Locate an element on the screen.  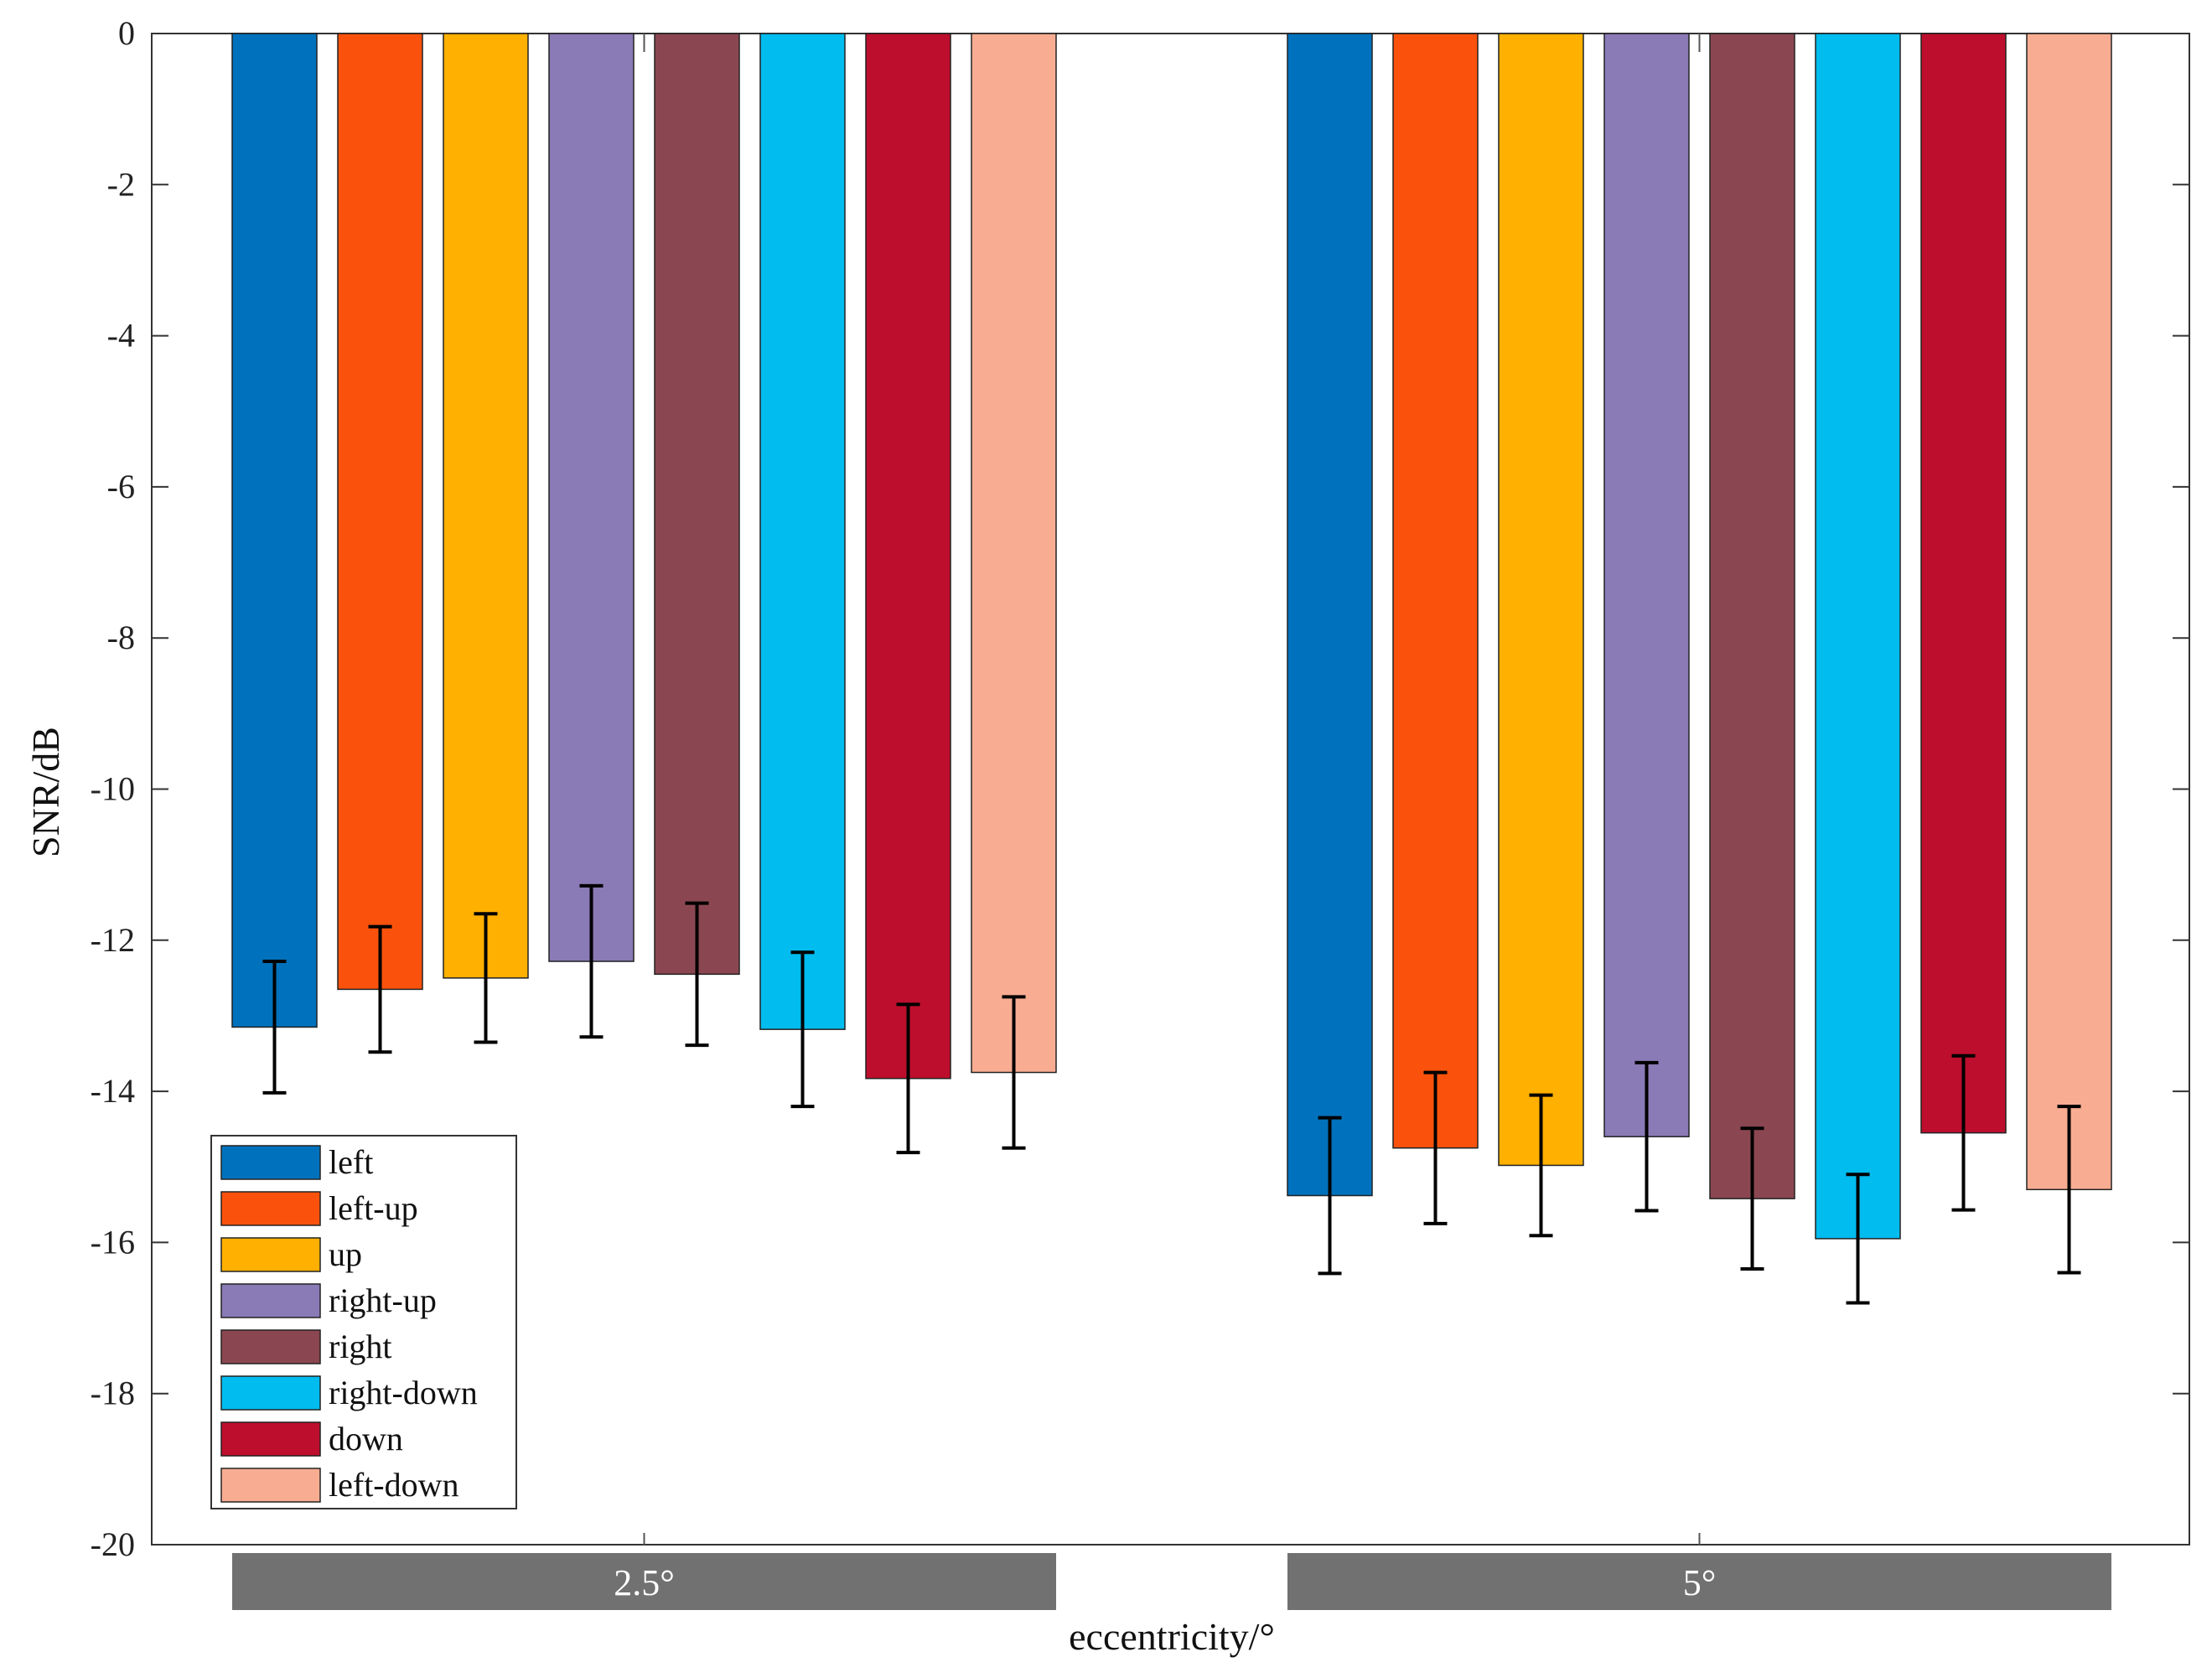
legend-label-up: up is located at coordinates (345, 1254).